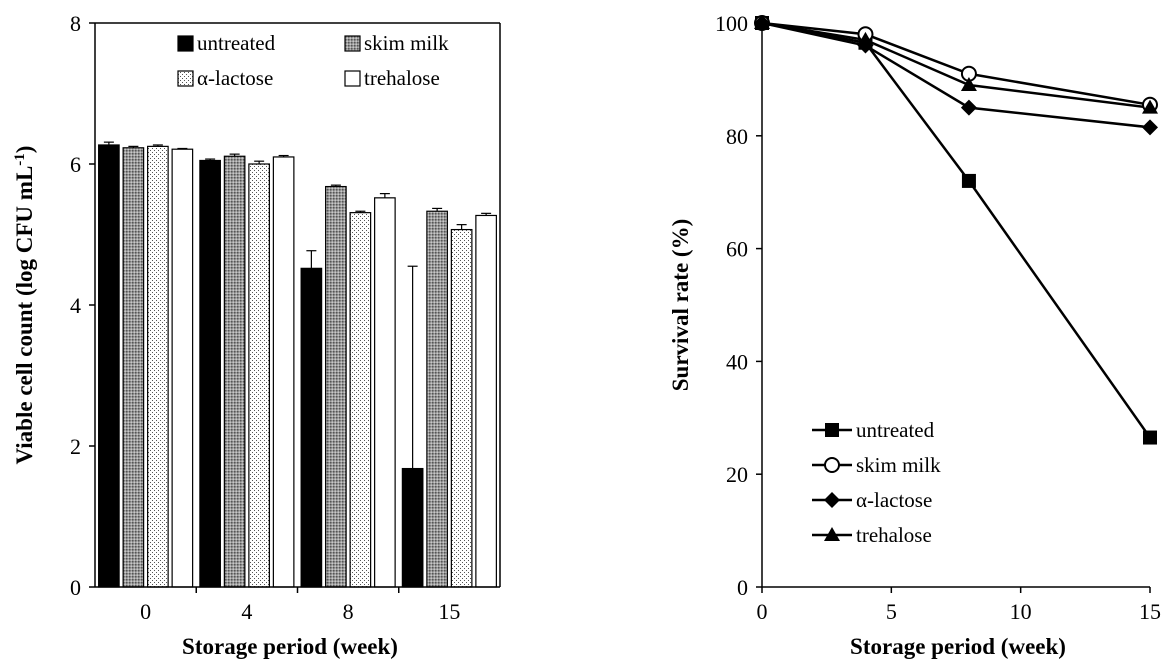 This screenshot has width=1170, height=662. I want to click on bar-y-tick-label: 6, so click(75, 164).